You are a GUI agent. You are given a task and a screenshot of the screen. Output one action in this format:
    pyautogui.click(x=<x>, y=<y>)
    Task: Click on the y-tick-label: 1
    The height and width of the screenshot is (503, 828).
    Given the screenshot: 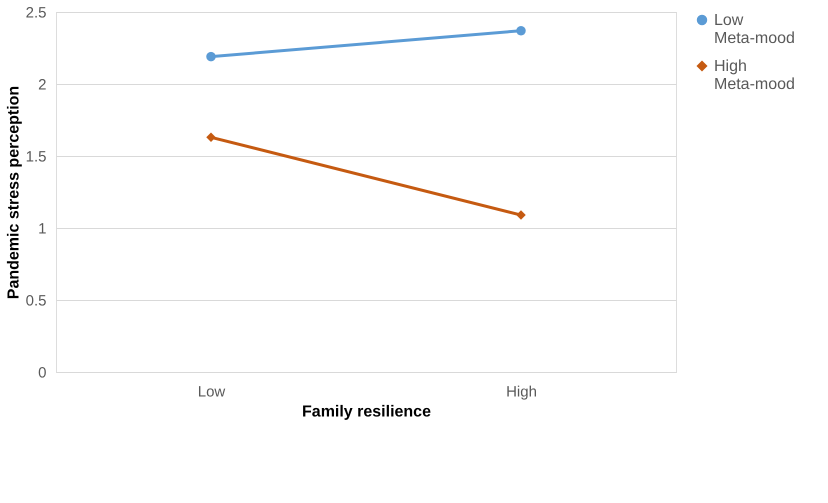 What is the action you would take?
    pyautogui.click(x=42, y=229)
    